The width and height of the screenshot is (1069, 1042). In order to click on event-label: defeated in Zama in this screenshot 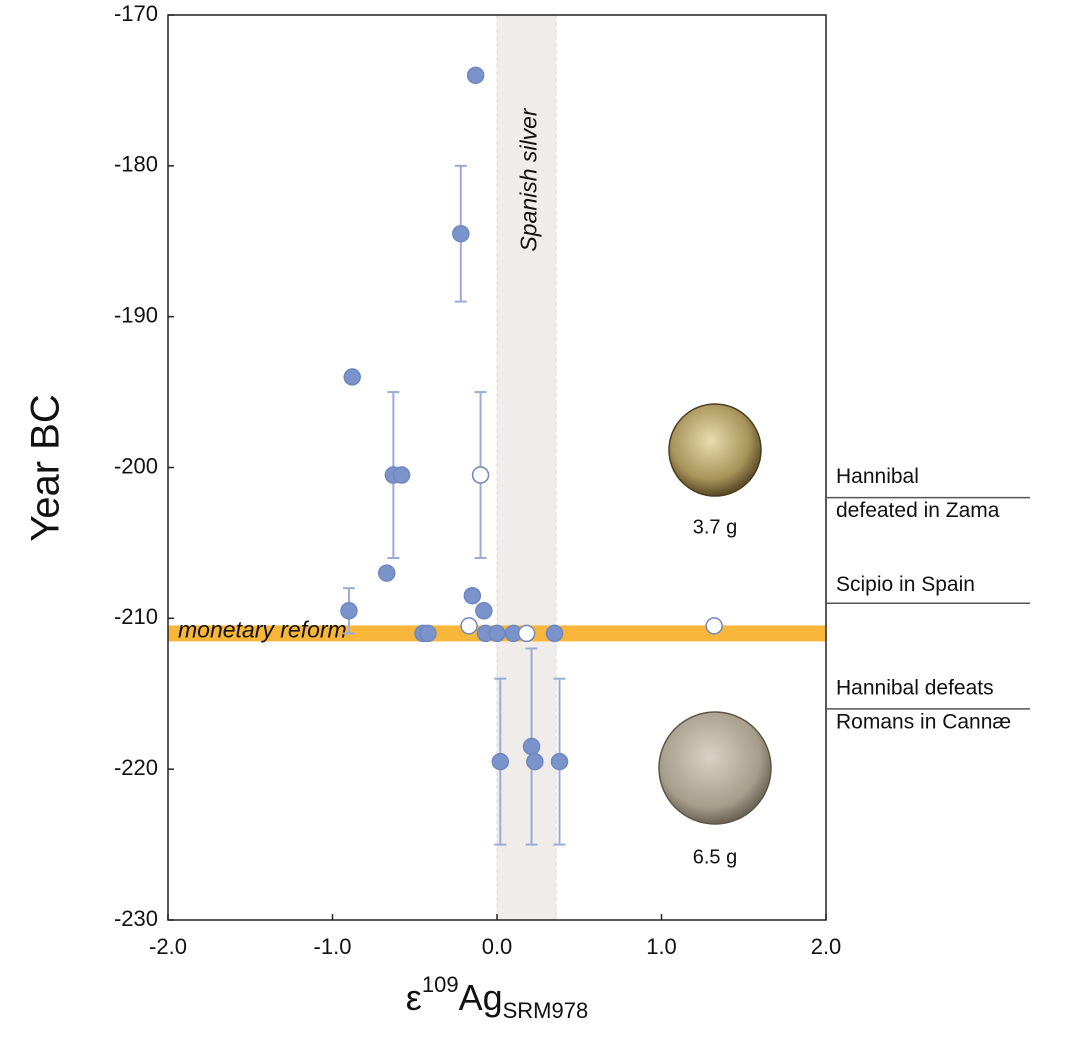, I will do `click(918, 510)`.